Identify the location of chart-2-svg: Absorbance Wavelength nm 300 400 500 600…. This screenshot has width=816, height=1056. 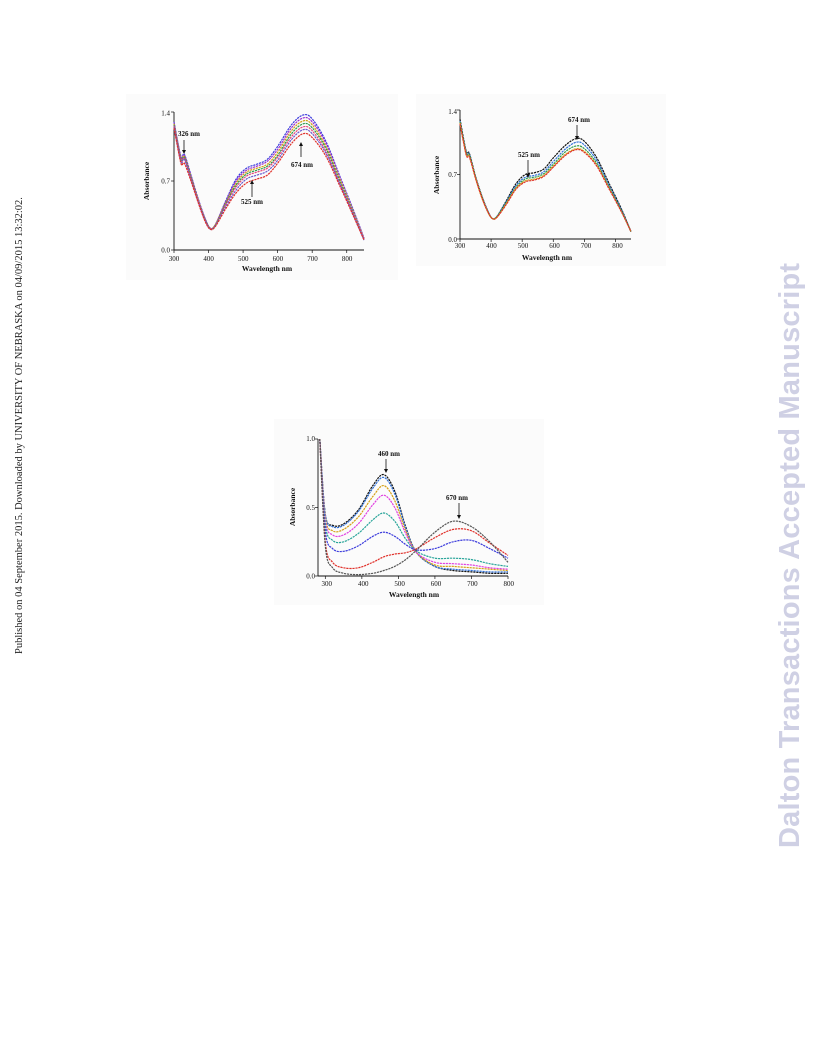
(532, 185).